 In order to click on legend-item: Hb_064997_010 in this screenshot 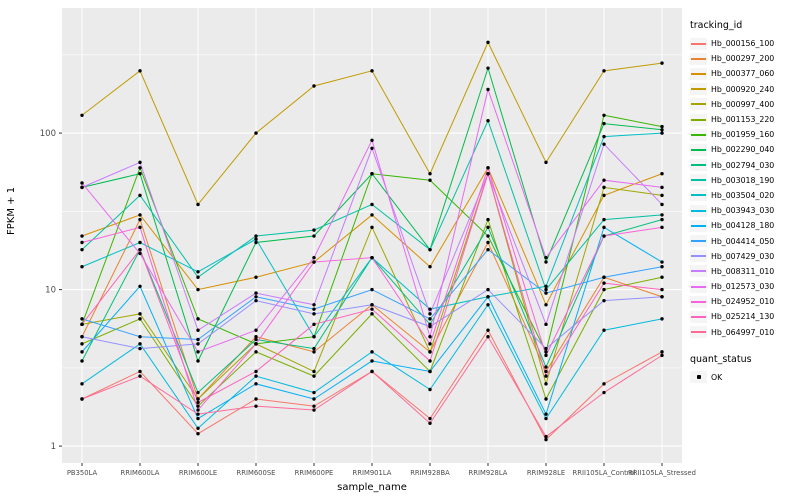, I will do `click(745, 332)`.